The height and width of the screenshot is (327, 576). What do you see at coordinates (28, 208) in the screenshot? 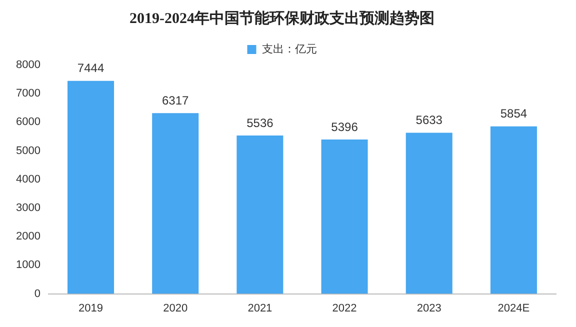
I see `y-tick-label: 3000` at bounding box center [28, 208].